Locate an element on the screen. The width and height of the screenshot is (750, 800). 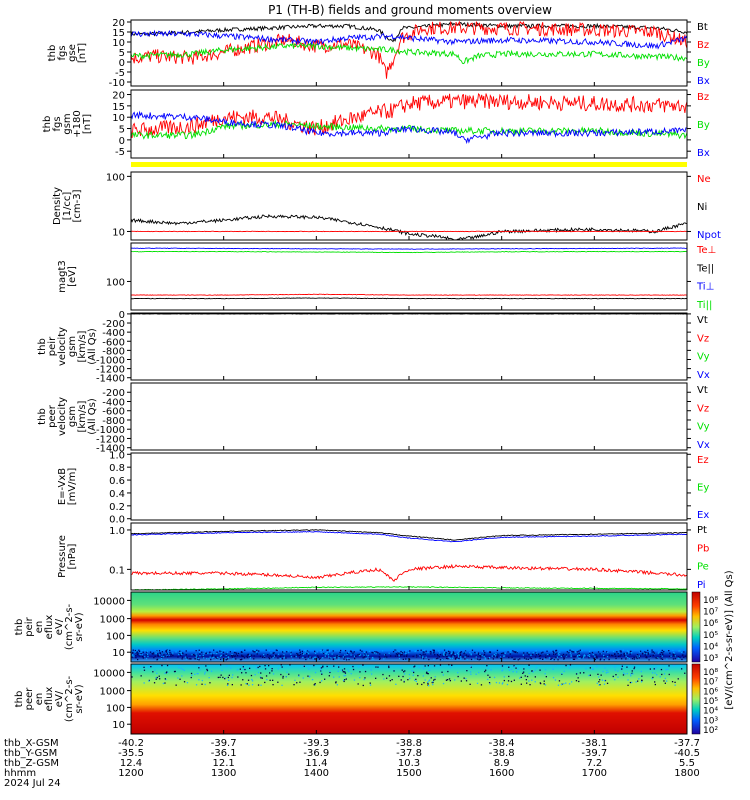
legend-entry: Ey is located at coordinates (703, 488).